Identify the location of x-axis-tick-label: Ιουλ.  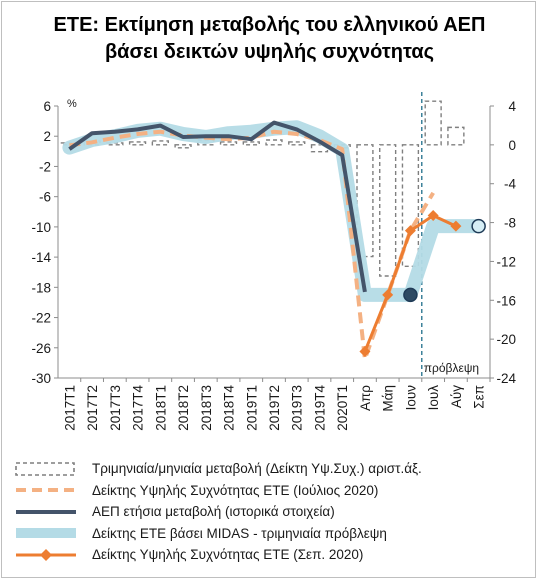
(433, 398).